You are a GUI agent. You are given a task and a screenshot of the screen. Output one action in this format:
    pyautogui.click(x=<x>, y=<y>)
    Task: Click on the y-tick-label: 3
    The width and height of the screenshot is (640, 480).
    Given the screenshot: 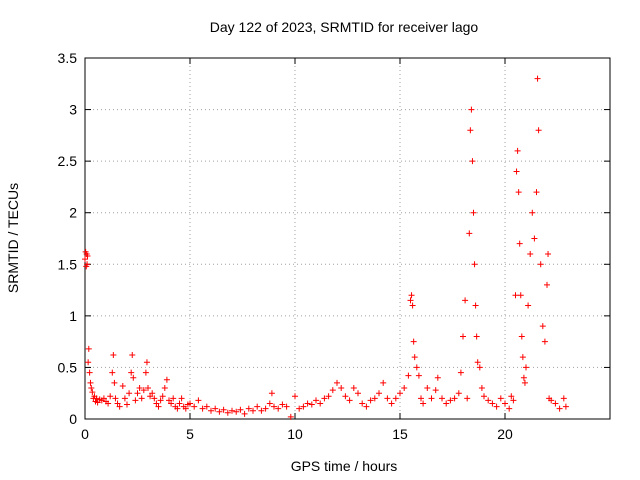 What is the action you would take?
    pyautogui.click(x=73, y=110)
    